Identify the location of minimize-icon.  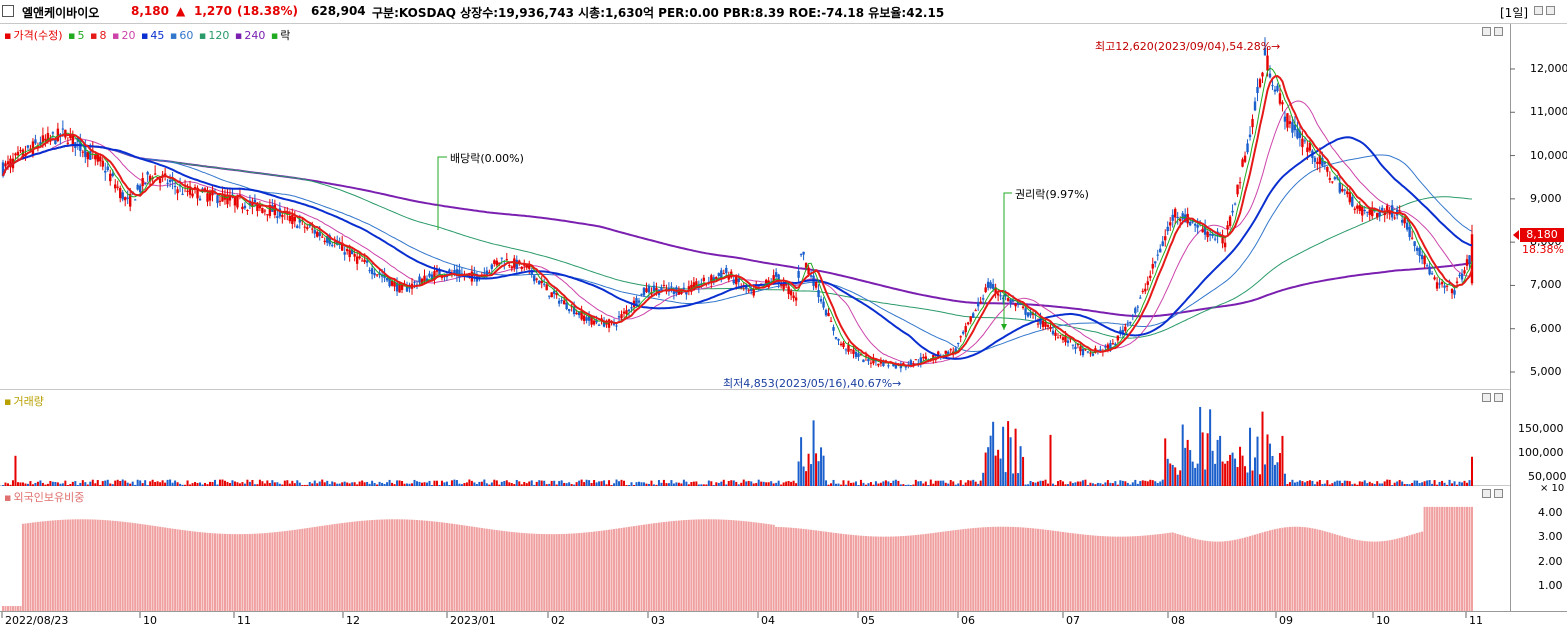
(1538, 10).